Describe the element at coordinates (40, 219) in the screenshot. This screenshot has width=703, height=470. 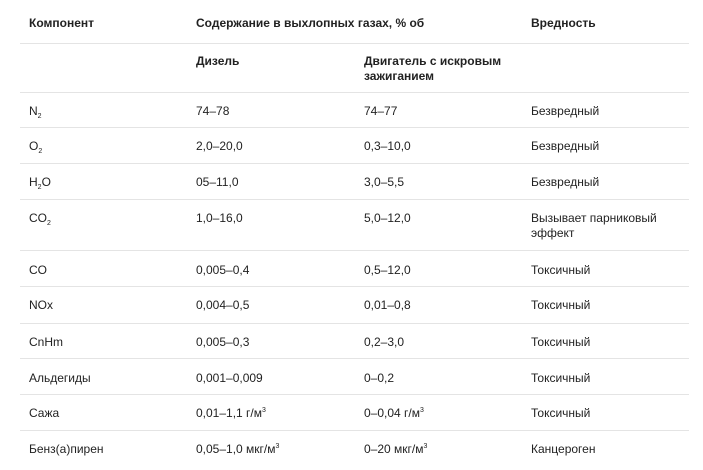
I see `cell-component: CO2` at that location.